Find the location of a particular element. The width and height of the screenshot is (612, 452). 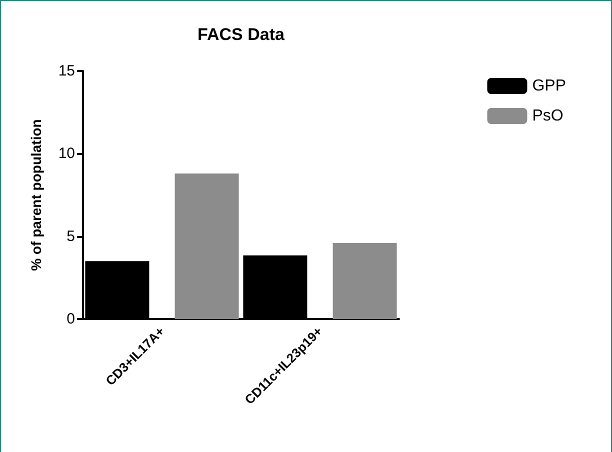

y-tick-label: 10 is located at coordinates (66, 153).